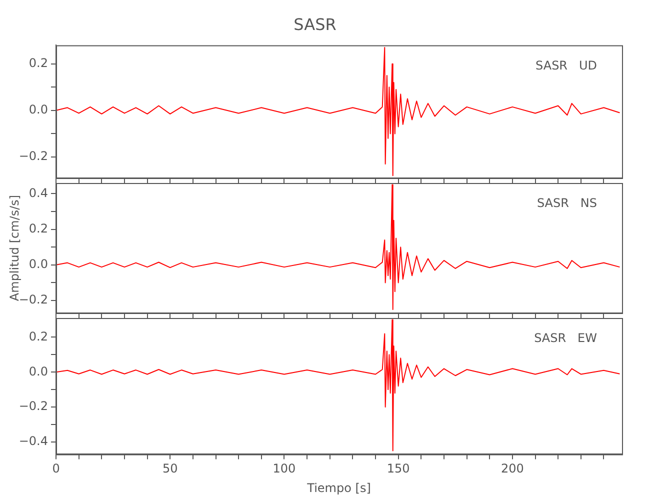  Describe the element at coordinates (284, 469) in the screenshot. I see `x-tick-label: 100` at that location.